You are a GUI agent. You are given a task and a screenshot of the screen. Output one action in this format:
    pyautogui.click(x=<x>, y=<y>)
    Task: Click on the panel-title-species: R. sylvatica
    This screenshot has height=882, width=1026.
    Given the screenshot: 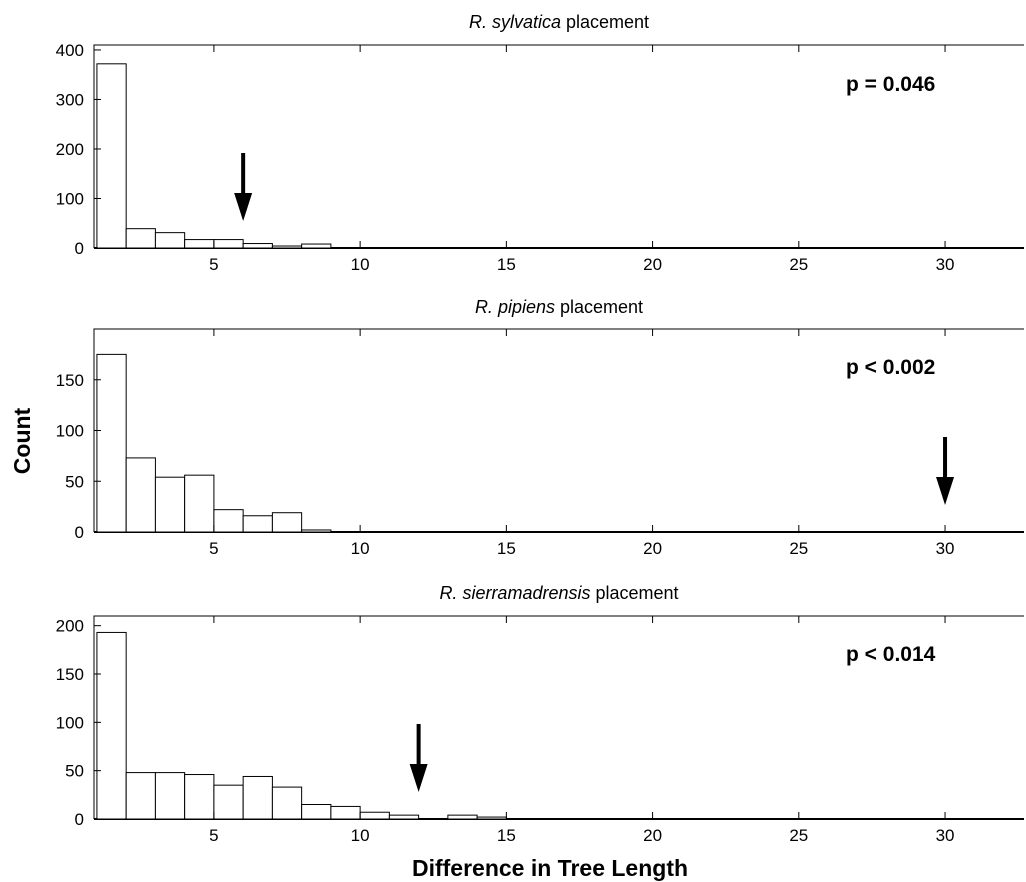 What is the action you would take?
    pyautogui.click(x=515, y=22)
    